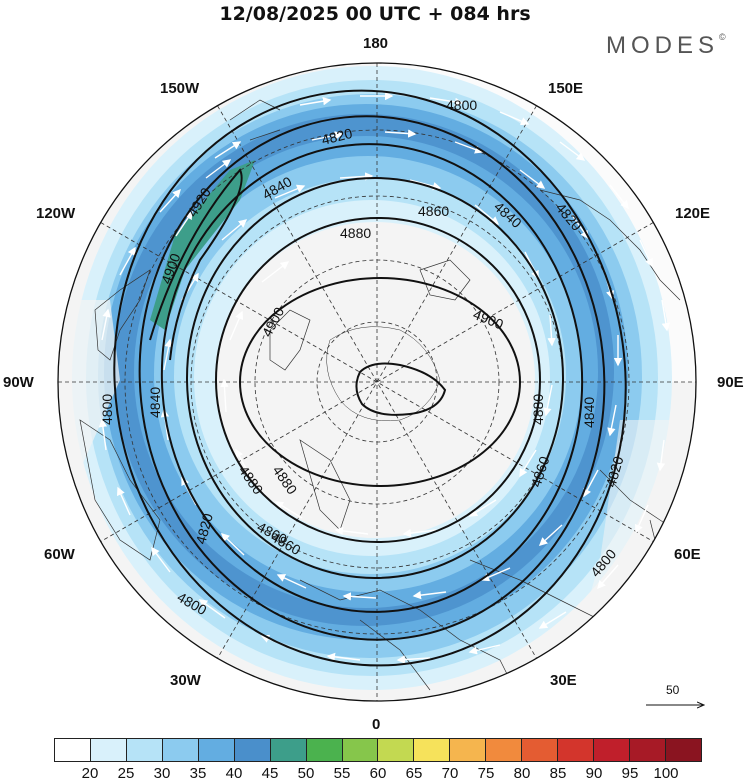 This screenshot has height=782, width=750. What do you see at coordinates (162, 773) in the screenshot?
I see `colorbar-tick-label: 30` at bounding box center [162, 773].